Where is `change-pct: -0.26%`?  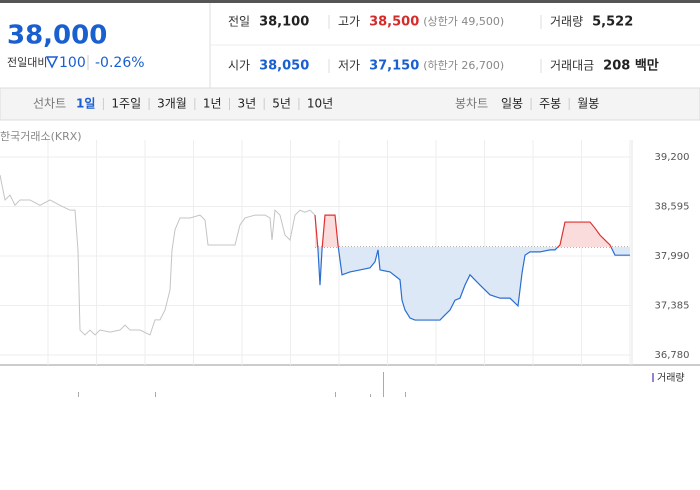
change-pct: -0.26% is located at coordinates (120, 63).